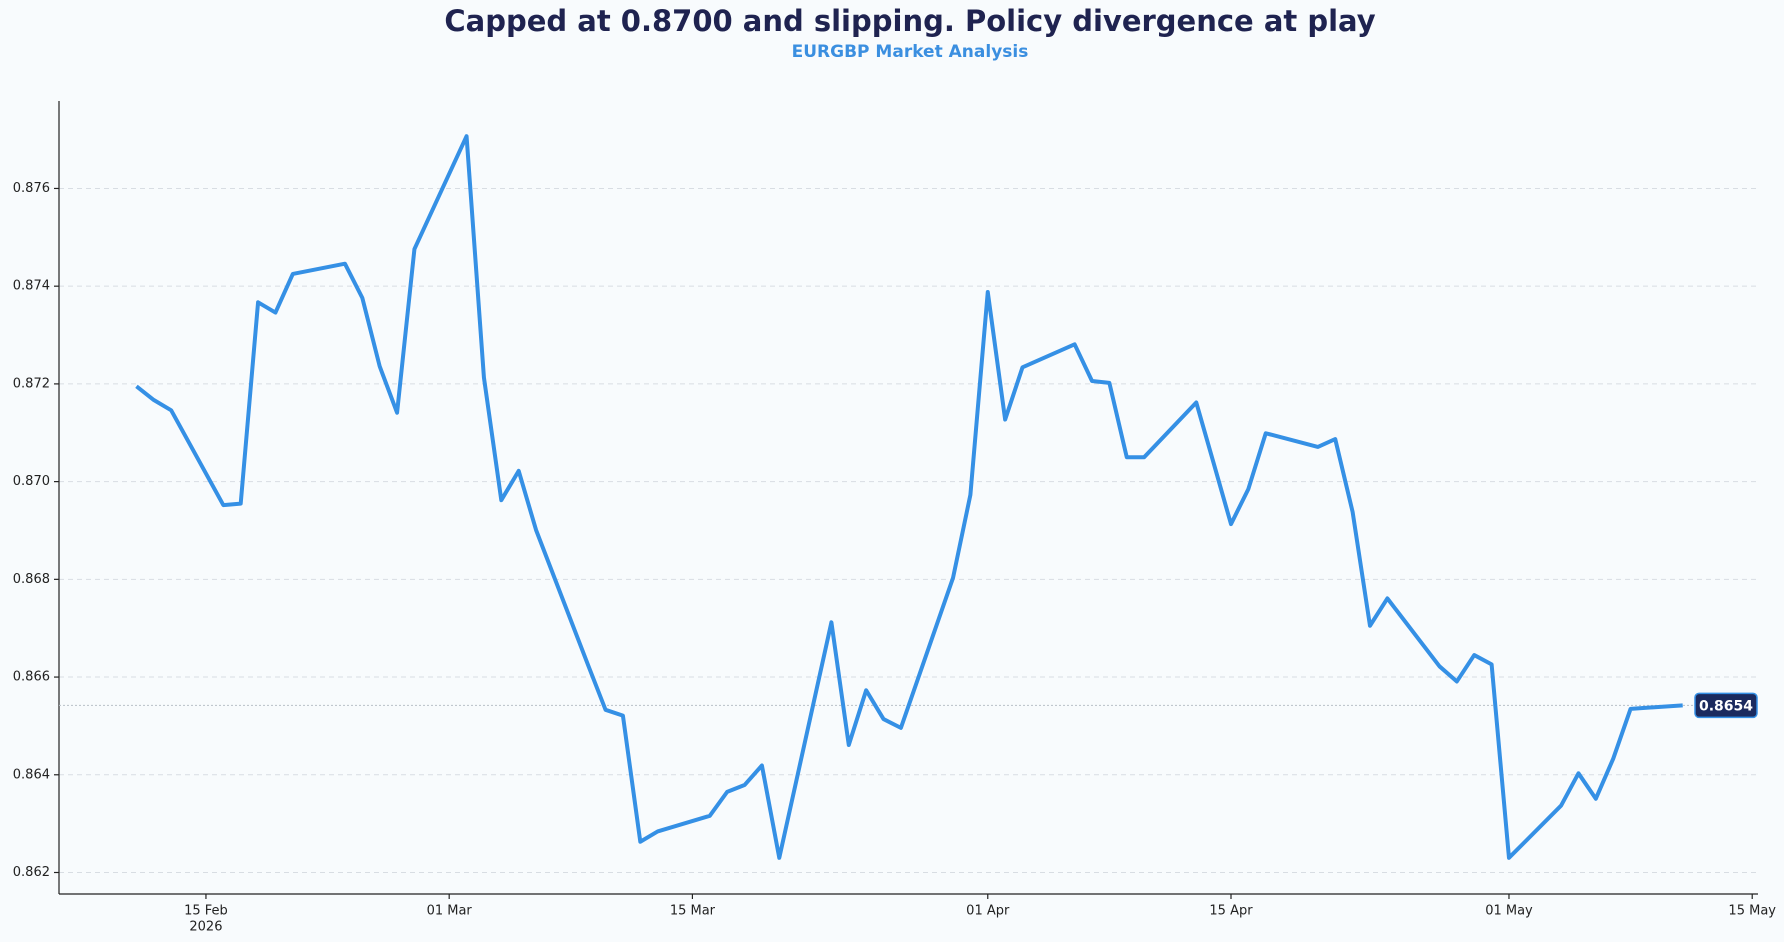 The width and height of the screenshot is (1784, 942). I want to click on x-tick-label: 01 May, so click(1509, 911).